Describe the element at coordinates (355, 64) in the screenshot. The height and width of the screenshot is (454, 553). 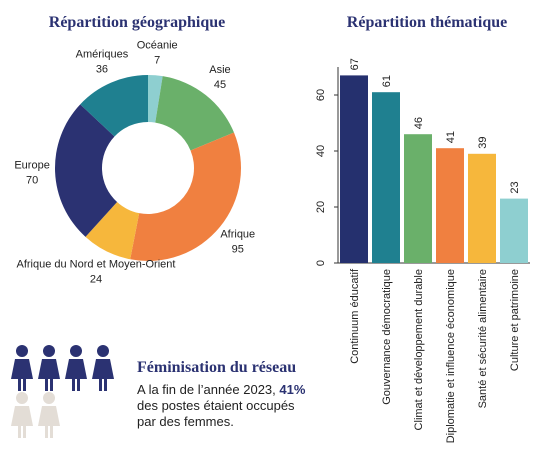
I see `value-label: 67` at that location.